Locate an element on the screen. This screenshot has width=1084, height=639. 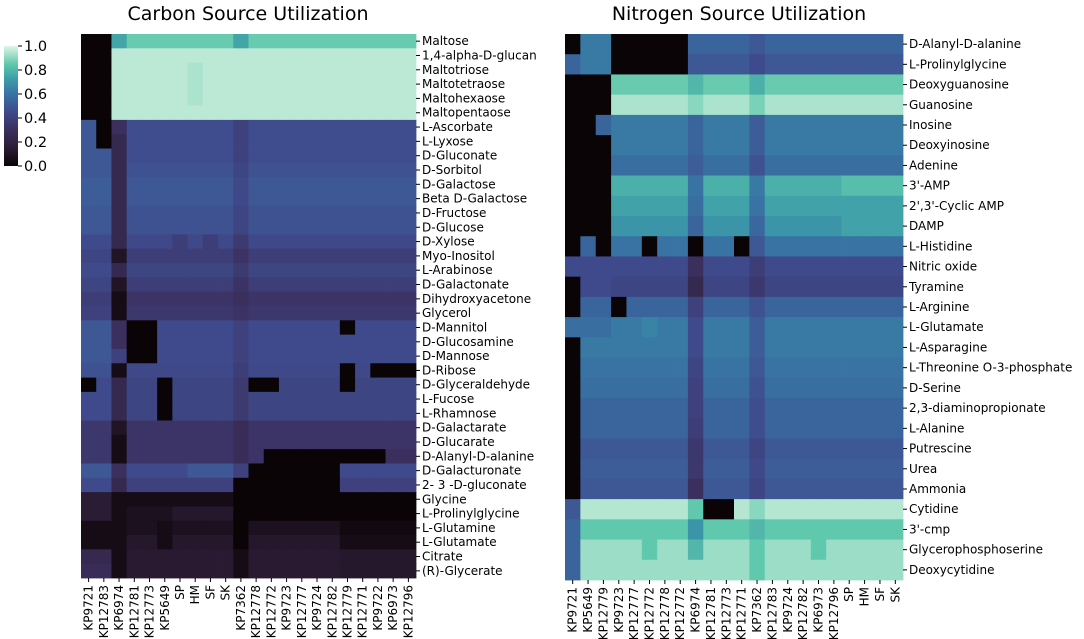
carbon-col-label: HM is located at coordinates (195, 594).